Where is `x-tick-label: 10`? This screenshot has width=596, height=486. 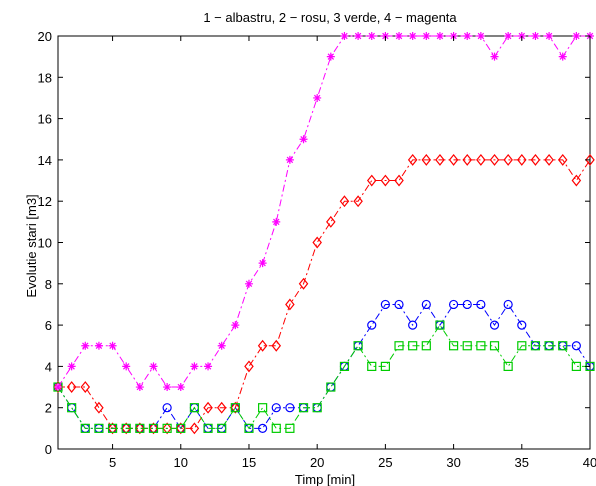
x-tick-label: 10 is located at coordinates (181, 462).